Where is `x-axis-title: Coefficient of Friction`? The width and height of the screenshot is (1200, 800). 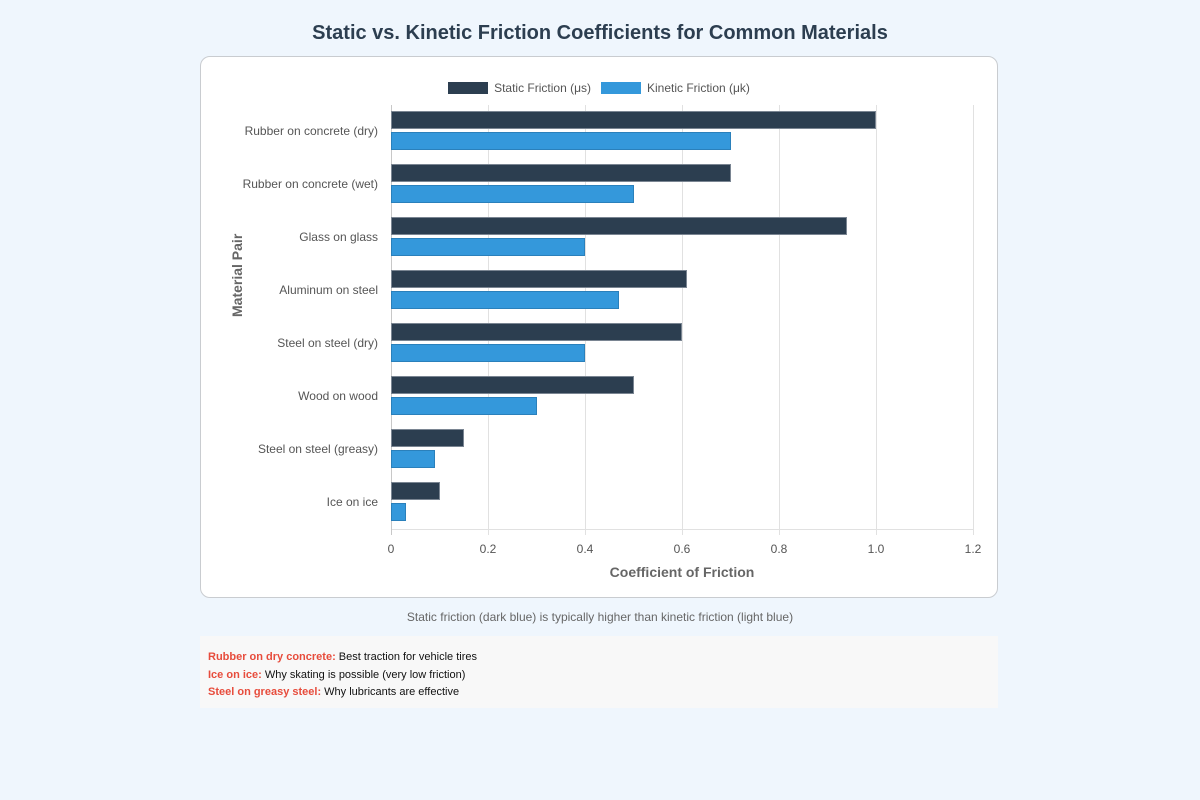 x-axis-title: Coefficient of Friction is located at coordinates (682, 572).